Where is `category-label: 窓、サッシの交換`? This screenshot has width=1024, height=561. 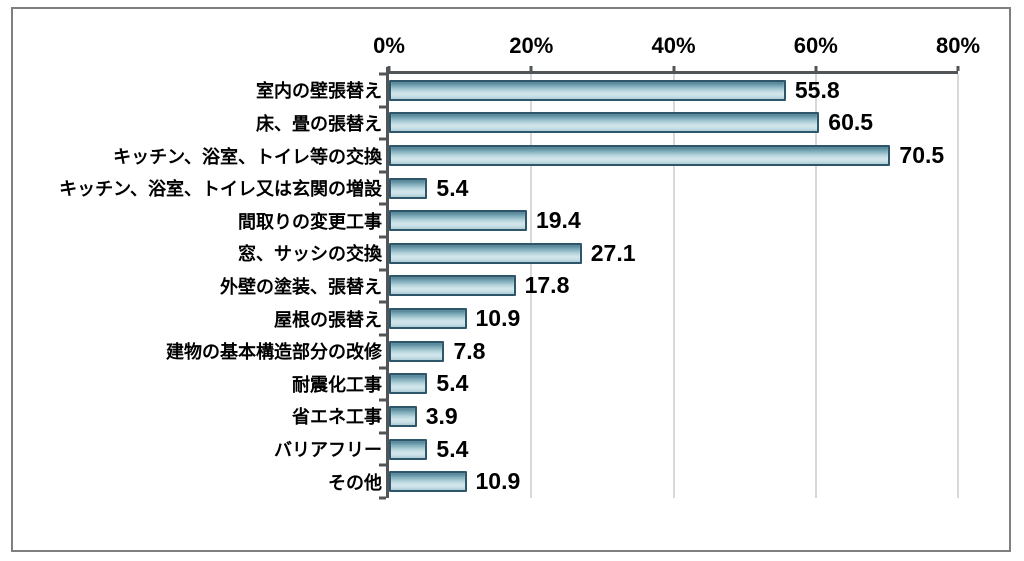 category-label: 窓、サッシの交換 is located at coordinates (310, 254).